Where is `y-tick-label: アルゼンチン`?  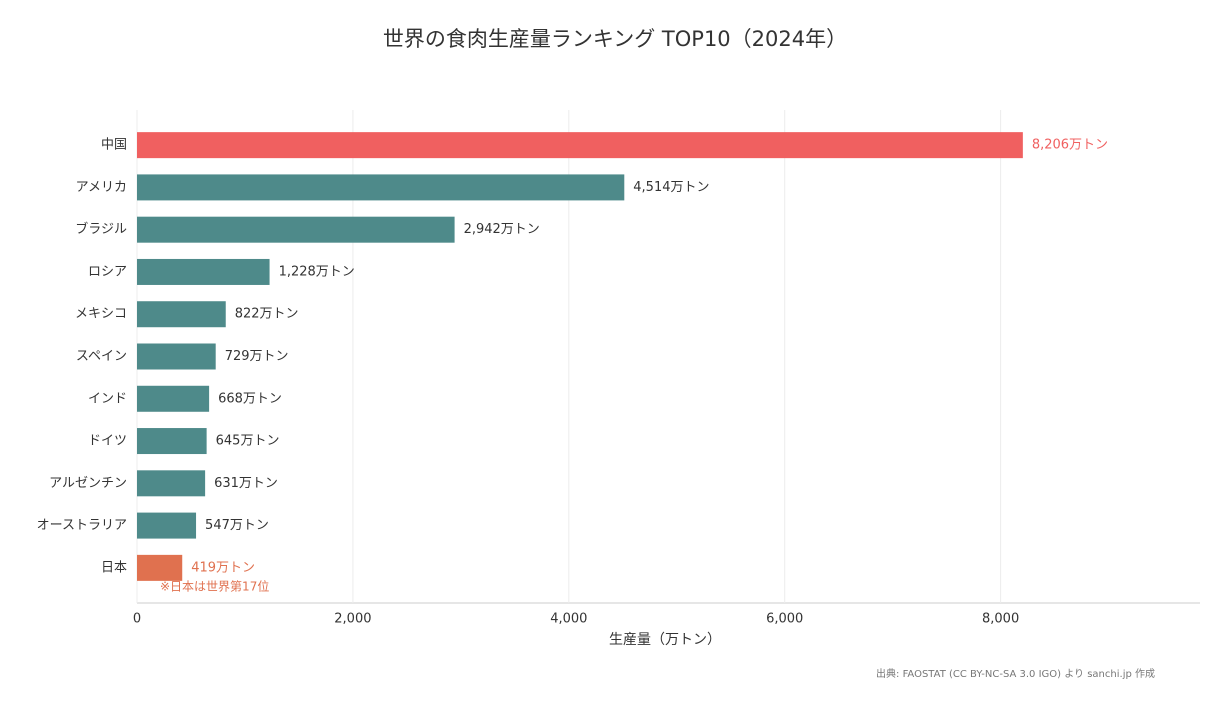
y-tick-label: アルゼンチン is located at coordinates (88, 483).